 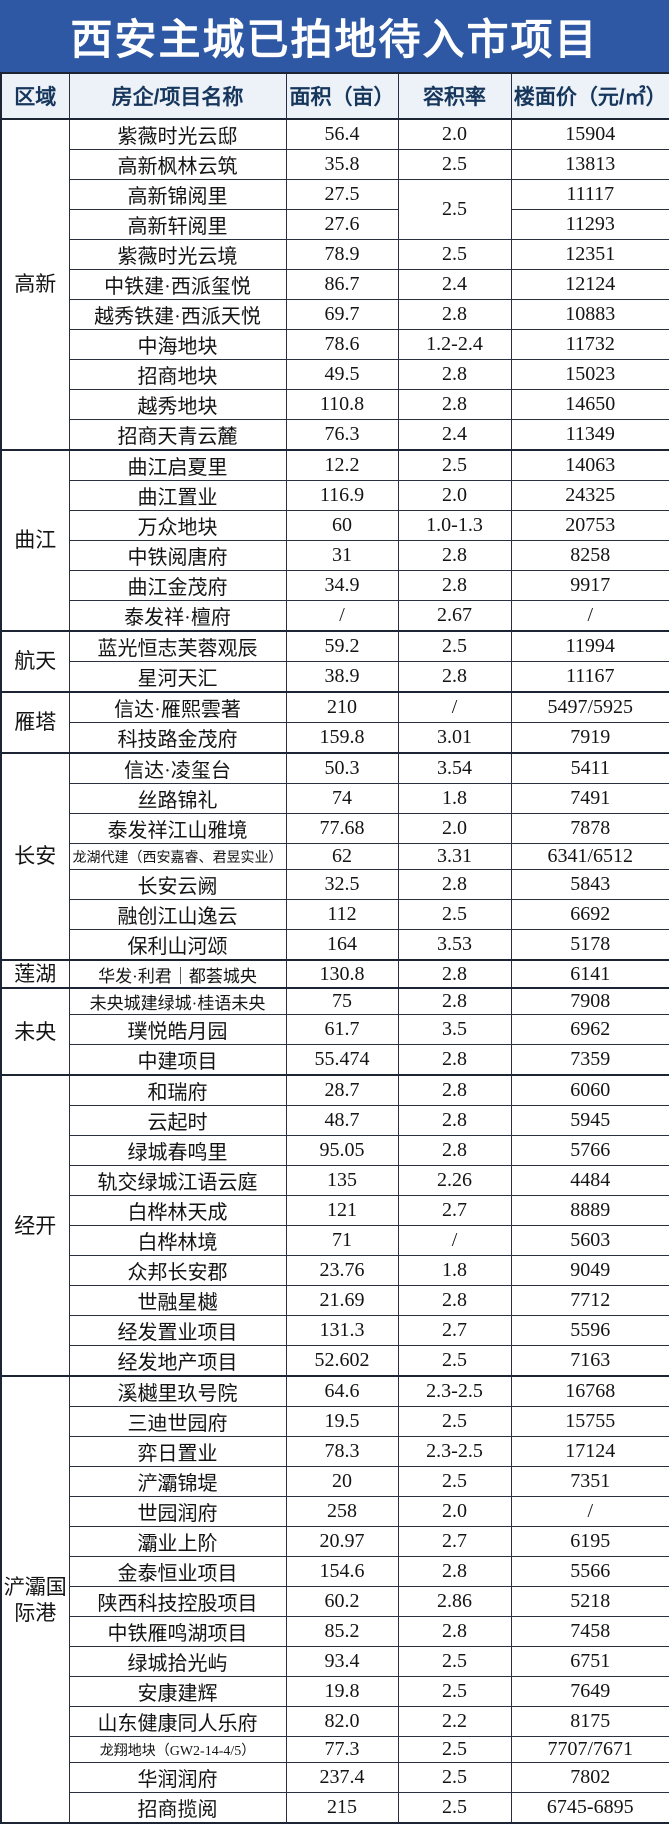 I want to click on floor-price-cell: 10883, so click(x=589, y=314).